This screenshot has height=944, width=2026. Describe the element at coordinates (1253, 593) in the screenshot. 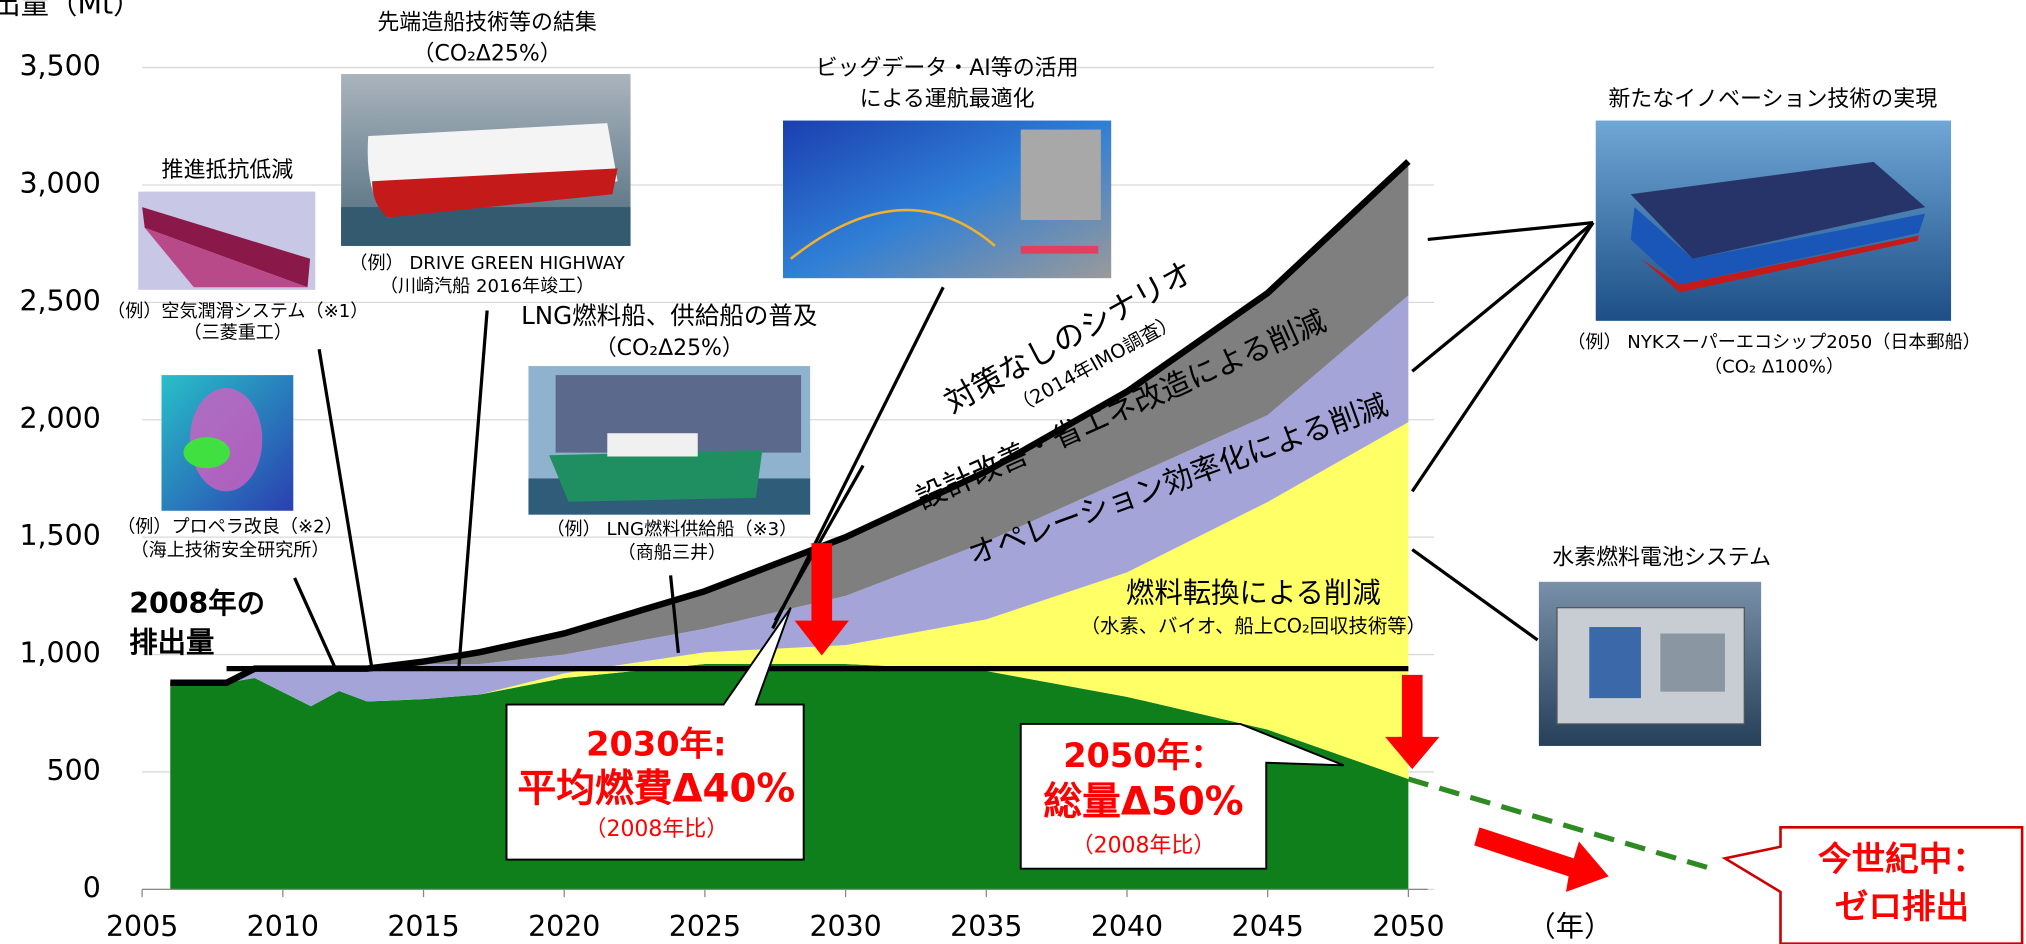

I see `series-label: 燃料転換による削減` at that location.